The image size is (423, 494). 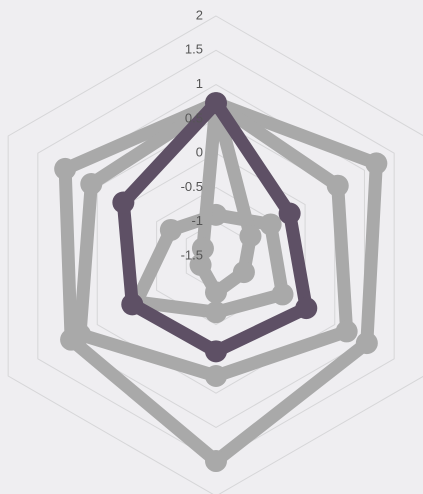 What do you see at coordinates (192, 254) in the screenshot?
I see `tick-label: -1.5` at bounding box center [192, 254].